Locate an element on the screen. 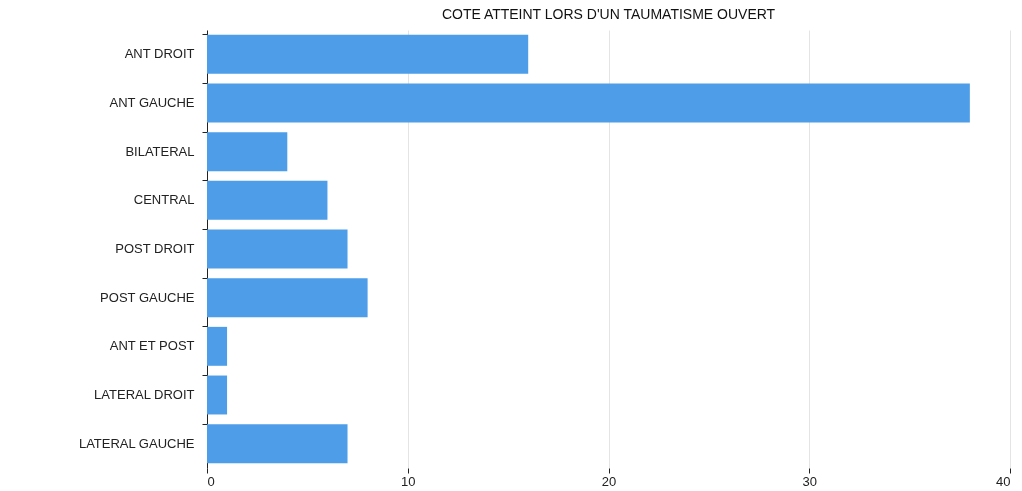 The width and height of the screenshot is (1022, 491). y-tick-label: BILATERAL is located at coordinates (160, 151).